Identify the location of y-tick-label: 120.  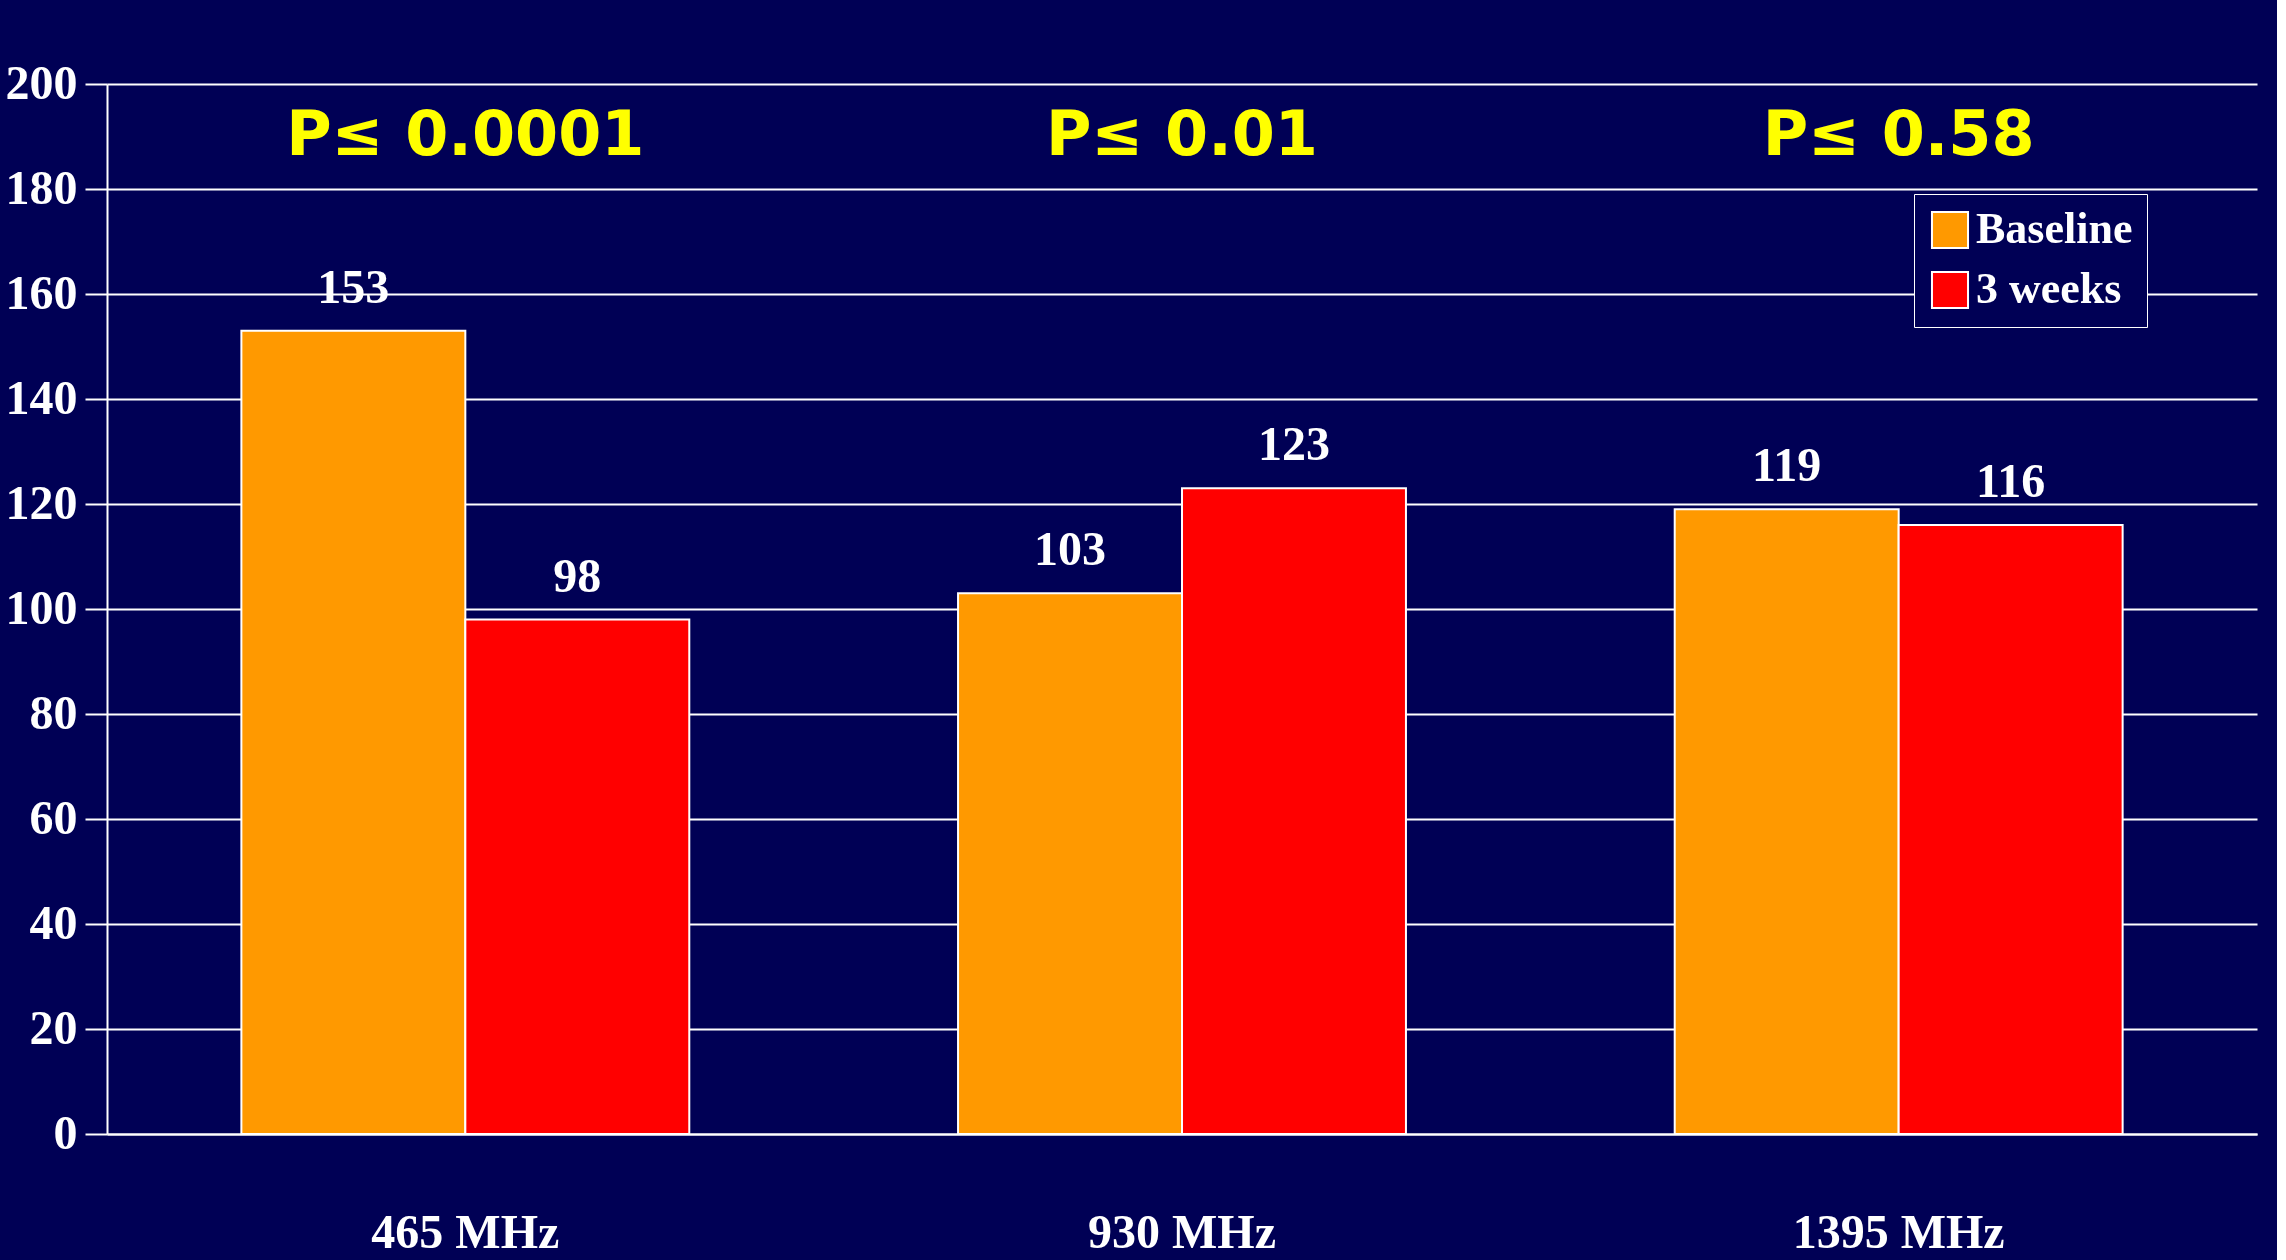
(41, 502).